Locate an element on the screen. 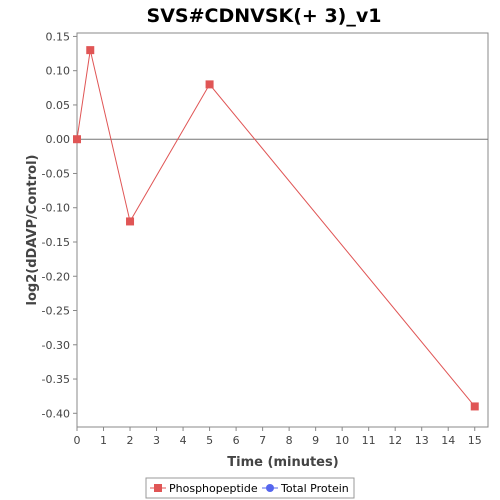 The width and height of the screenshot is (500, 500). legend: Phosphopeptide Total Protein is located at coordinates (250, 488).